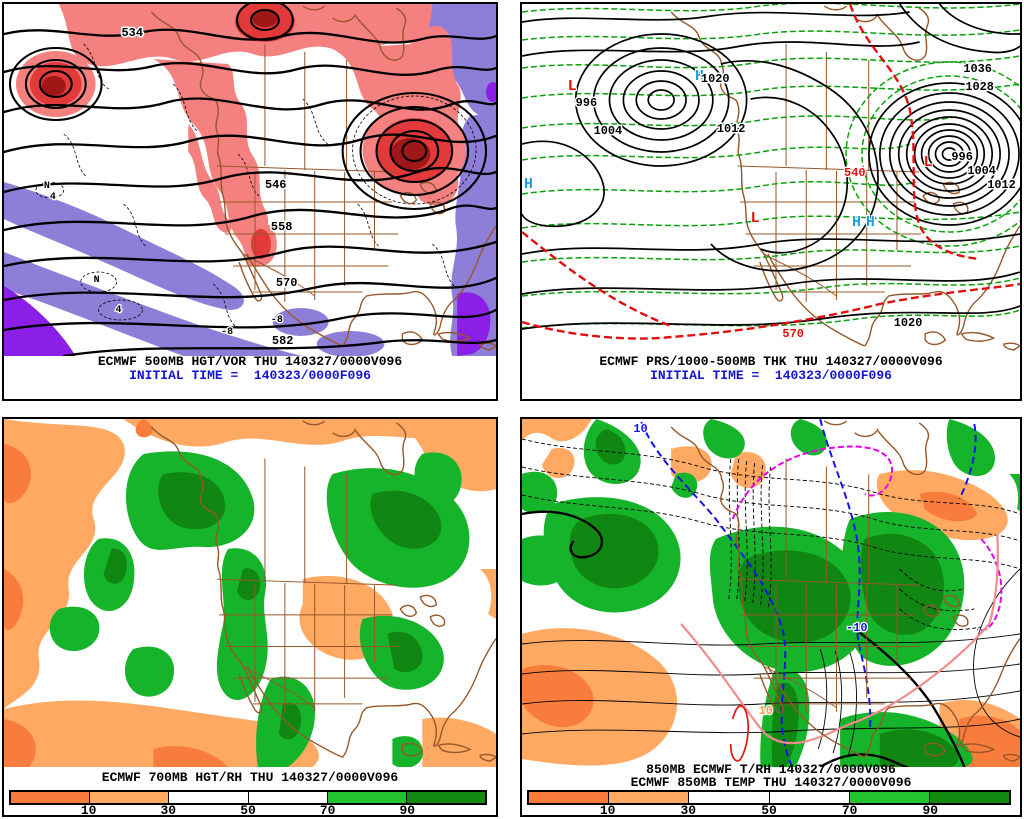 The width and height of the screenshot is (1024, 819). What do you see at coordinates (854, 173) in the screenshot?
I see `thickness-label: 540` at bounding box center [854, 173].